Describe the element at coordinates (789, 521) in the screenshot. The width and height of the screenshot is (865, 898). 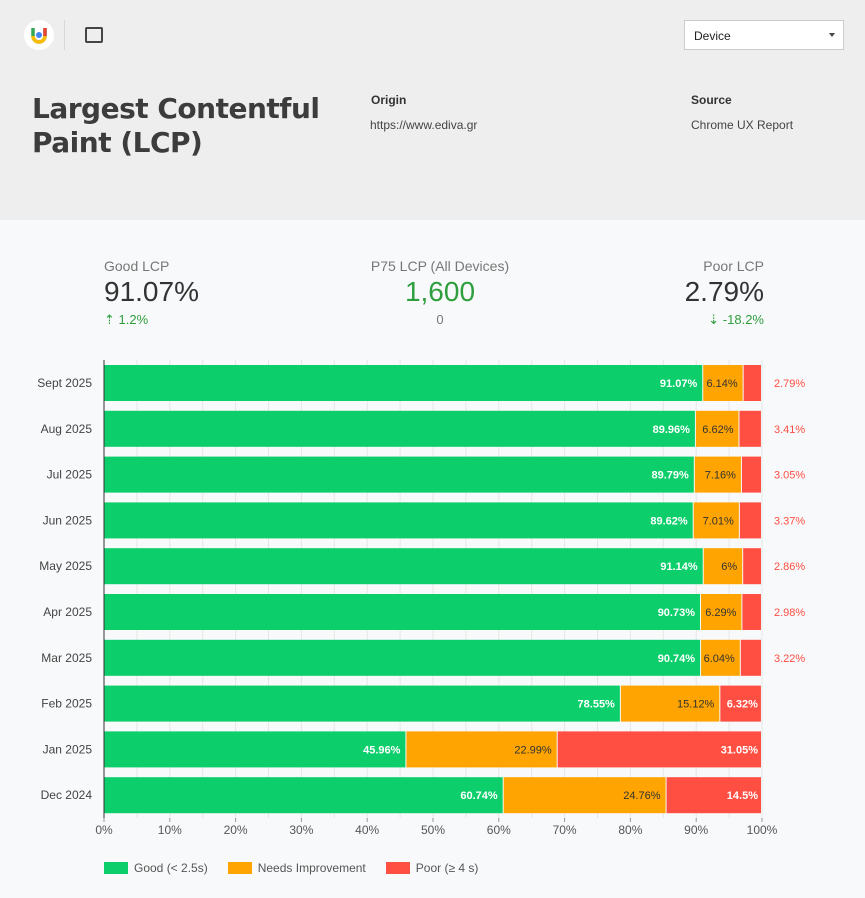
I see `data-label-poor: 3.37%` at that location.